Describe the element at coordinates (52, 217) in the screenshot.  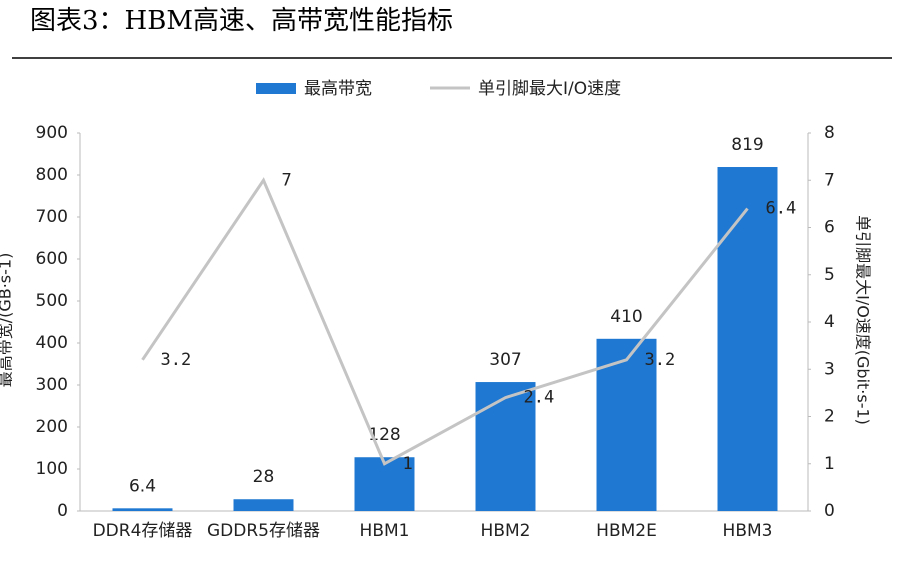
I see `y-tick-label: 700` at that location.